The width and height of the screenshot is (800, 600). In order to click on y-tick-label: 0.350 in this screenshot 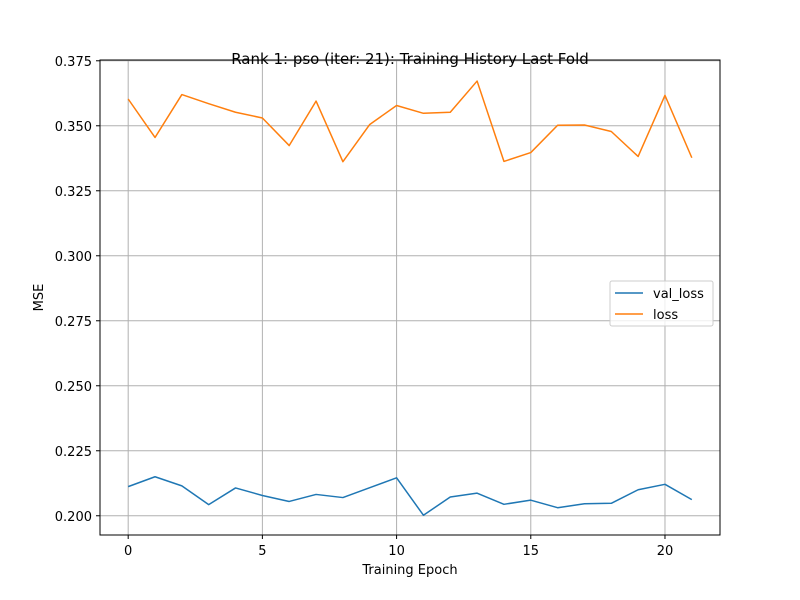, I will do `click(73, 127)`.